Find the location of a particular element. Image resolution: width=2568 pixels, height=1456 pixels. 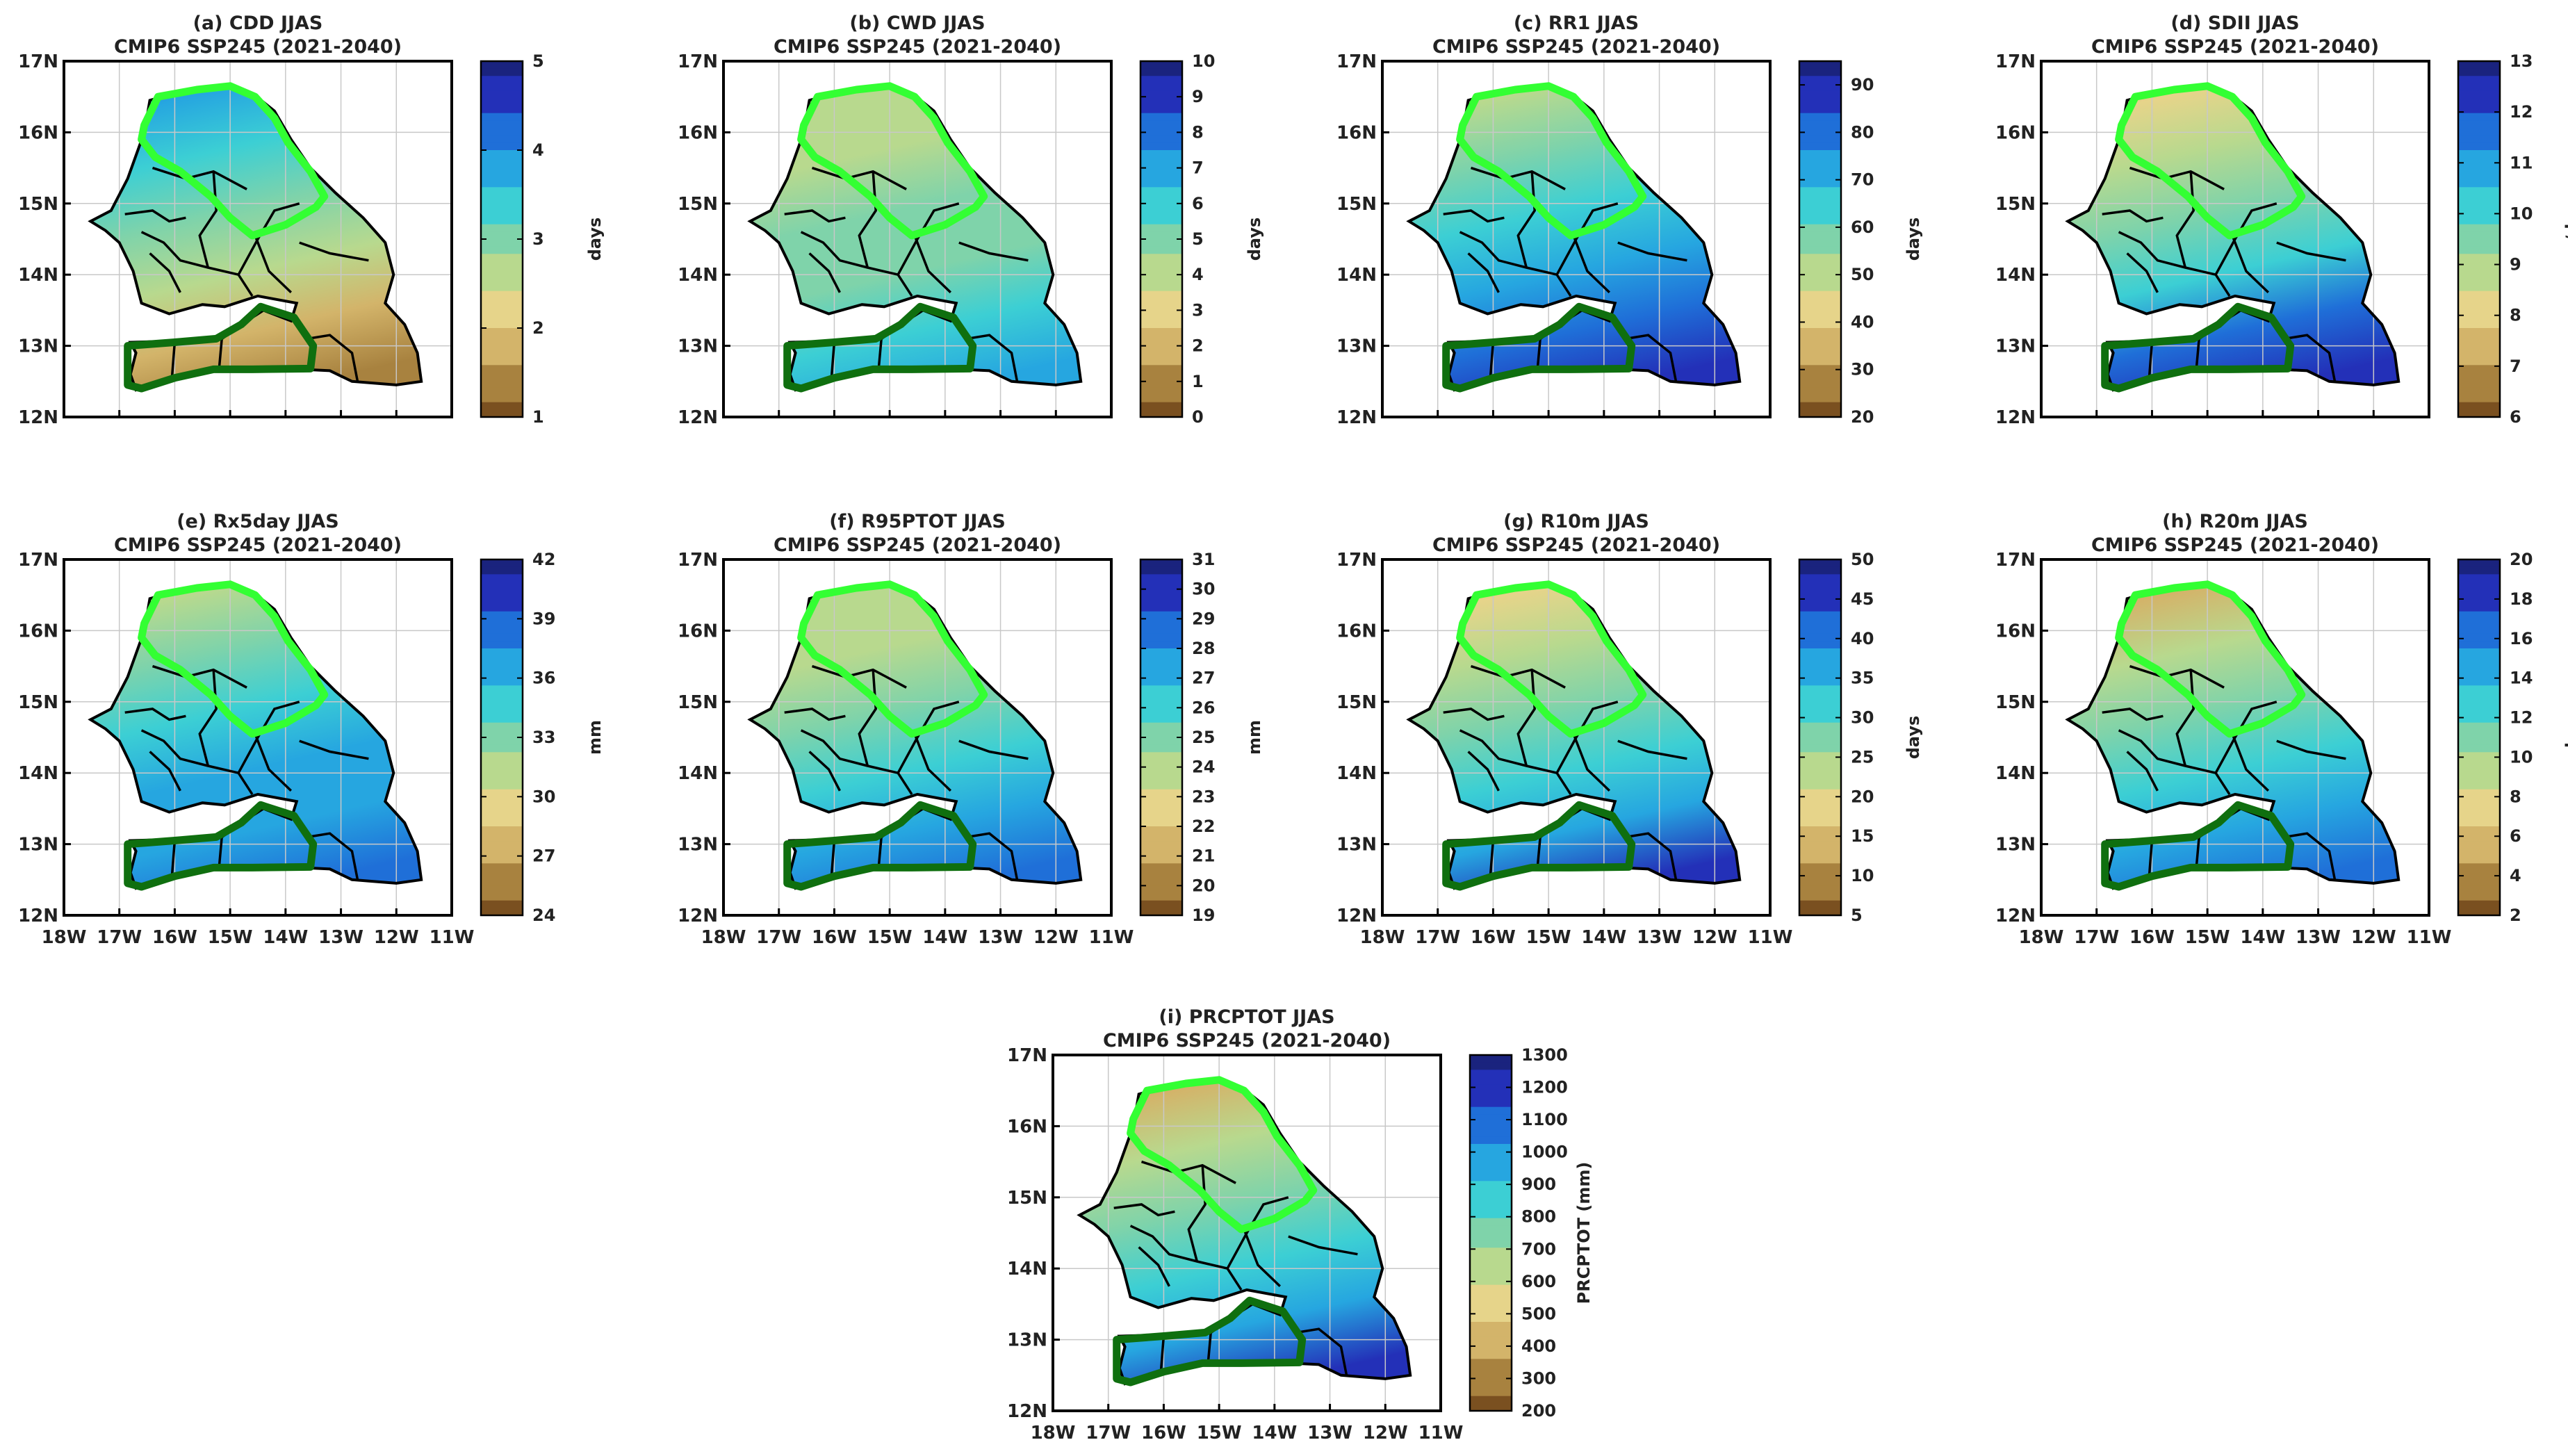

panel-title: (f) R95PTOT JJAS is located at coordinates (918, 521).